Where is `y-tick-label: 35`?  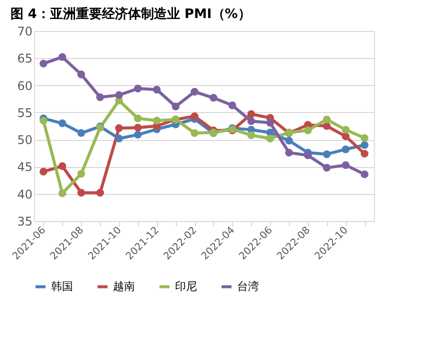 y-tick-label: 35 is located at coordinates (24, 221).